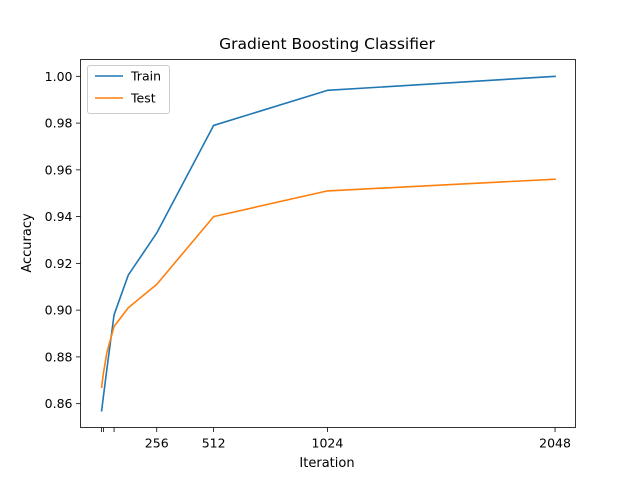 The width and height of the screenshot is (640, 480). Describe the element at coordinates (63, 240) in the screenshot. I see `y-axis-ticks: 0.86 0.88 0.90 0.92 0.94 0.96 0.98 1.00` at that location.